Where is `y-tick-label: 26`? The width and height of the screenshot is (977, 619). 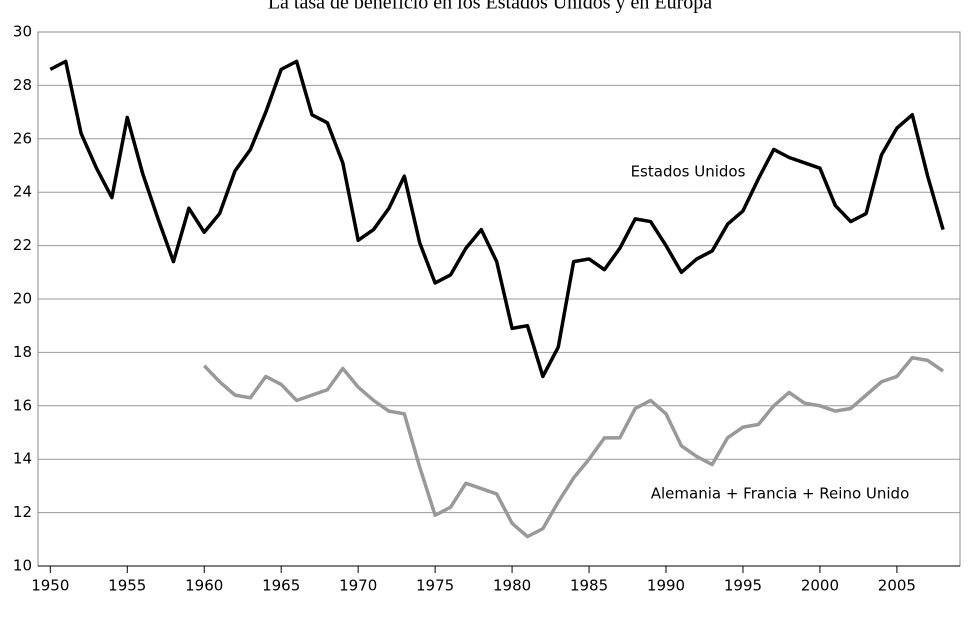
y-tick-label: 26 is located at coordinates (22, 138).